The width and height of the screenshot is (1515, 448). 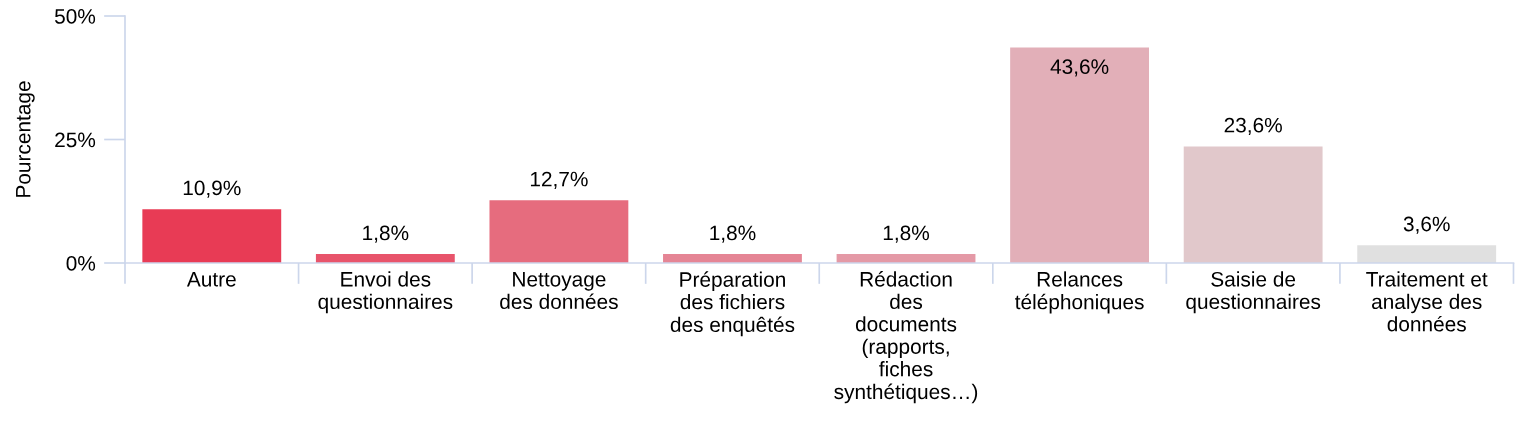 What do you see at coordinates (75, 16) in the screenshot?
I see `y-tick-label: 50%` at bounding box center [75, 16].